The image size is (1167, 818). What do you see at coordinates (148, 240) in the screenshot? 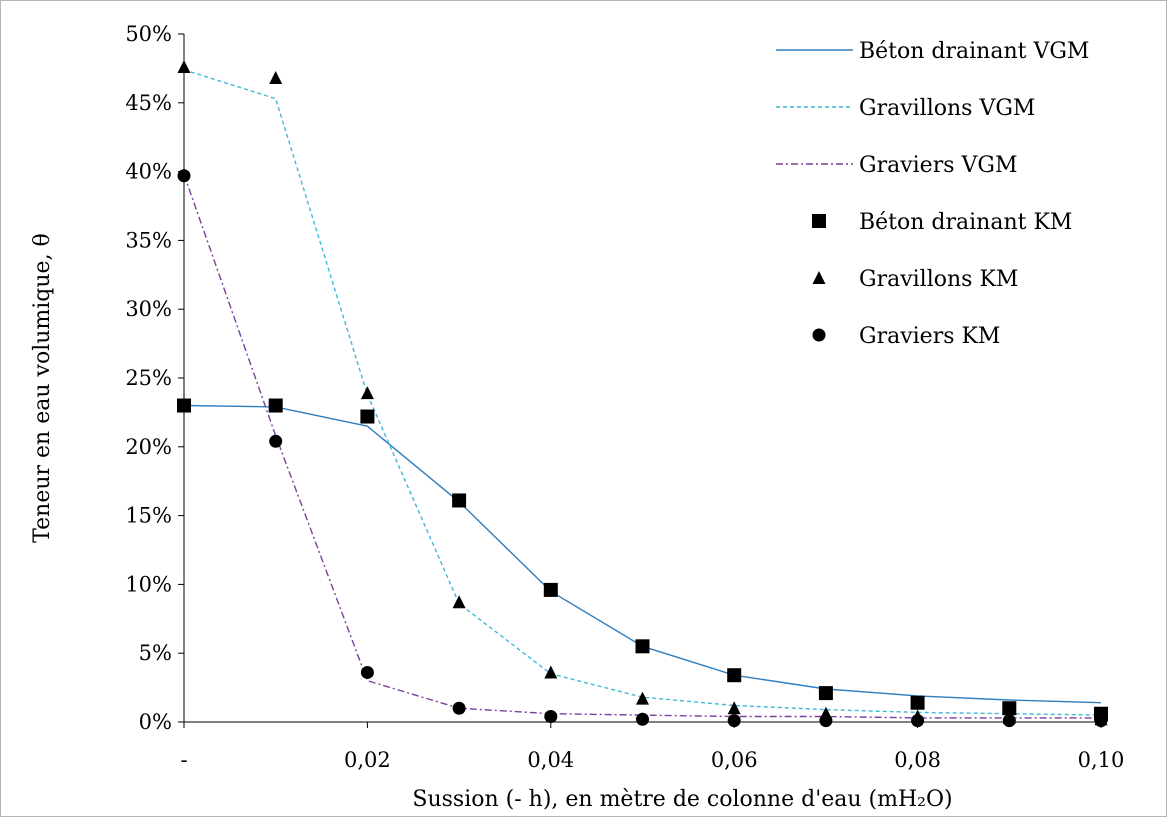
I see `y-tick-label: 35%` at bounding box center [148, 240].